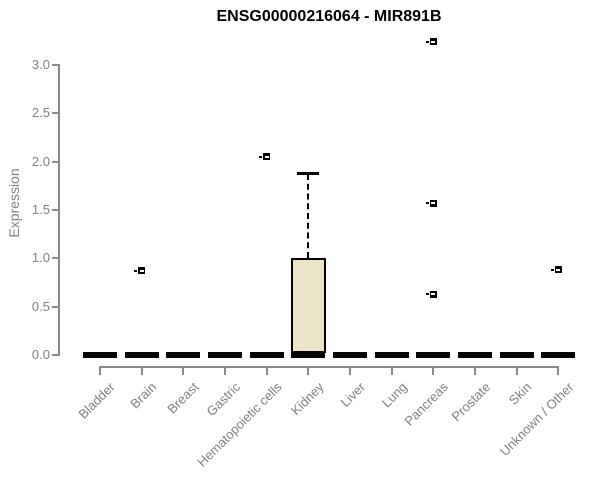 The width and height of the screenshot is (600, 500). Describe the element at coordinates (308, 305) in the screenshot. I see `box-body` at that location.